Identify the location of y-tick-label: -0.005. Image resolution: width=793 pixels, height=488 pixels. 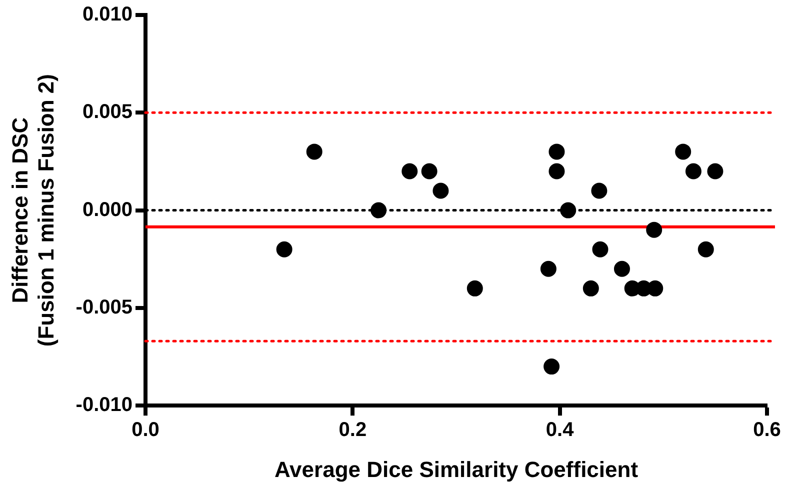
(104, 307).